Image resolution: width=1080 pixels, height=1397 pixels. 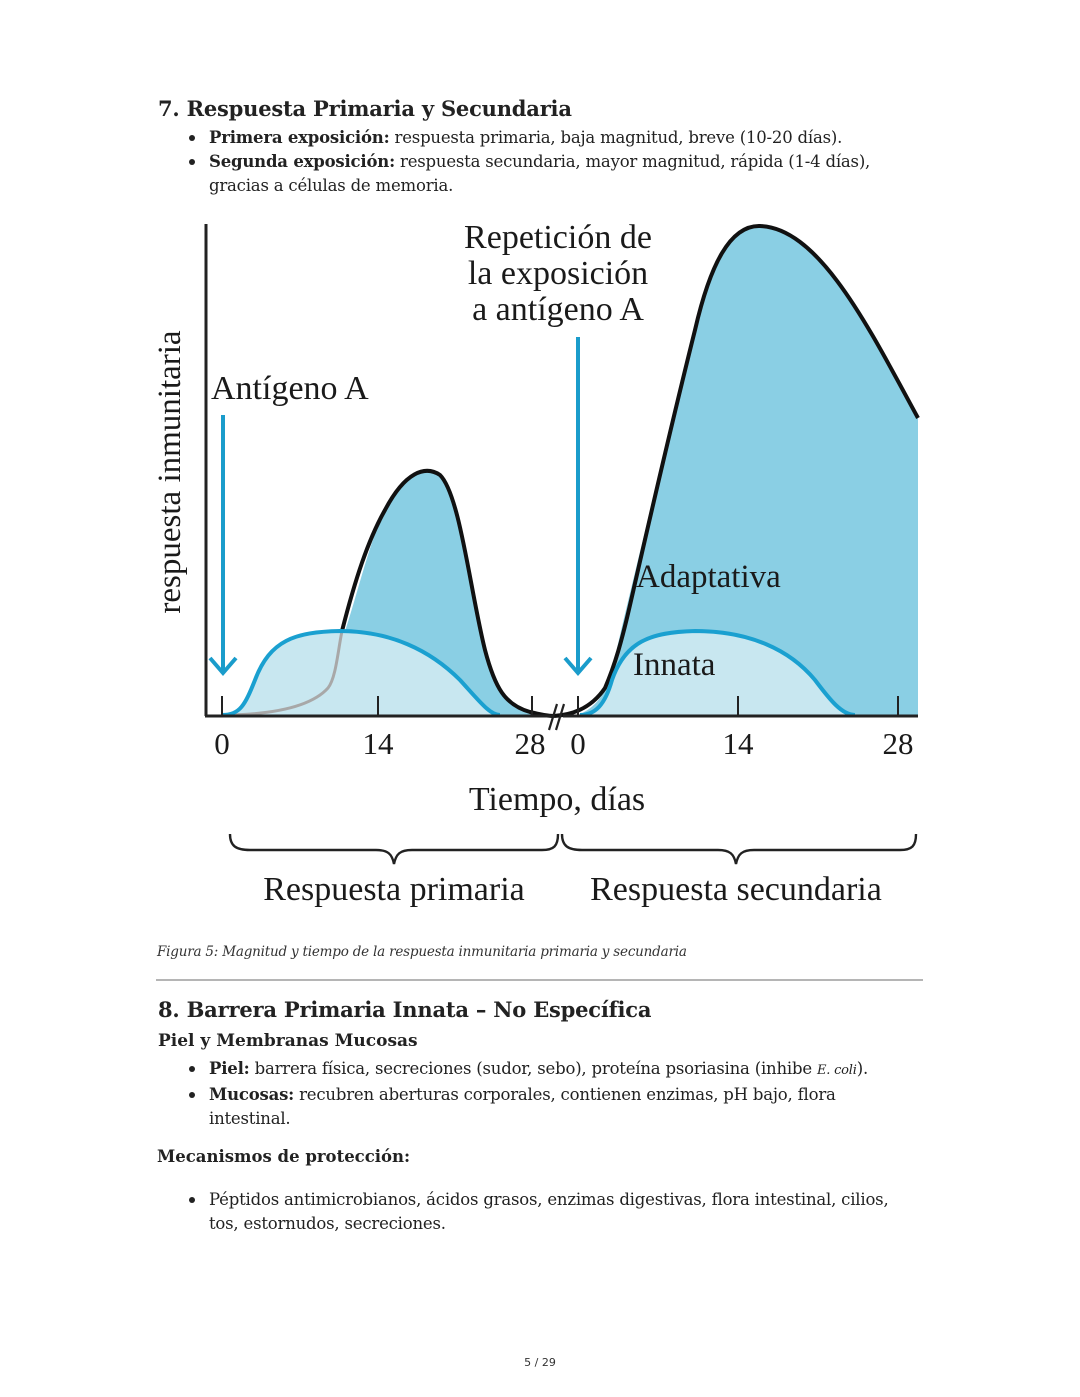 I want to click on label-adaptativa: Adaptativa, so click(x=708, y=577).